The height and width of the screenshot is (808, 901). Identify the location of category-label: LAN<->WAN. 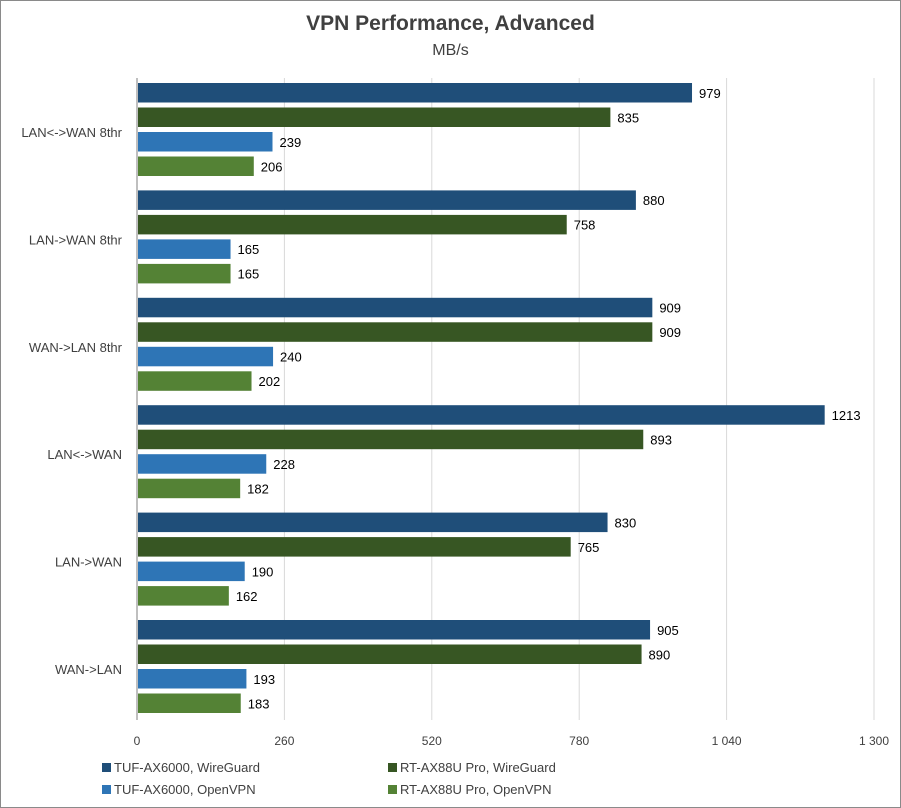
(84, 454).